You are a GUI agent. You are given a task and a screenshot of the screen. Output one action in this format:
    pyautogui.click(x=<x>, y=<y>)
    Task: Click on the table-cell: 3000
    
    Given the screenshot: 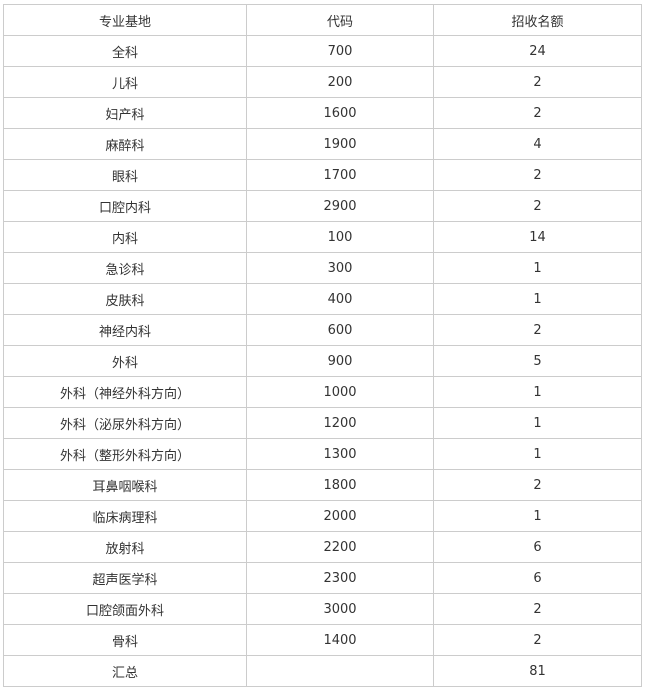 What is the action you would take?
    pyautogui.click(x=340, y=609)
    